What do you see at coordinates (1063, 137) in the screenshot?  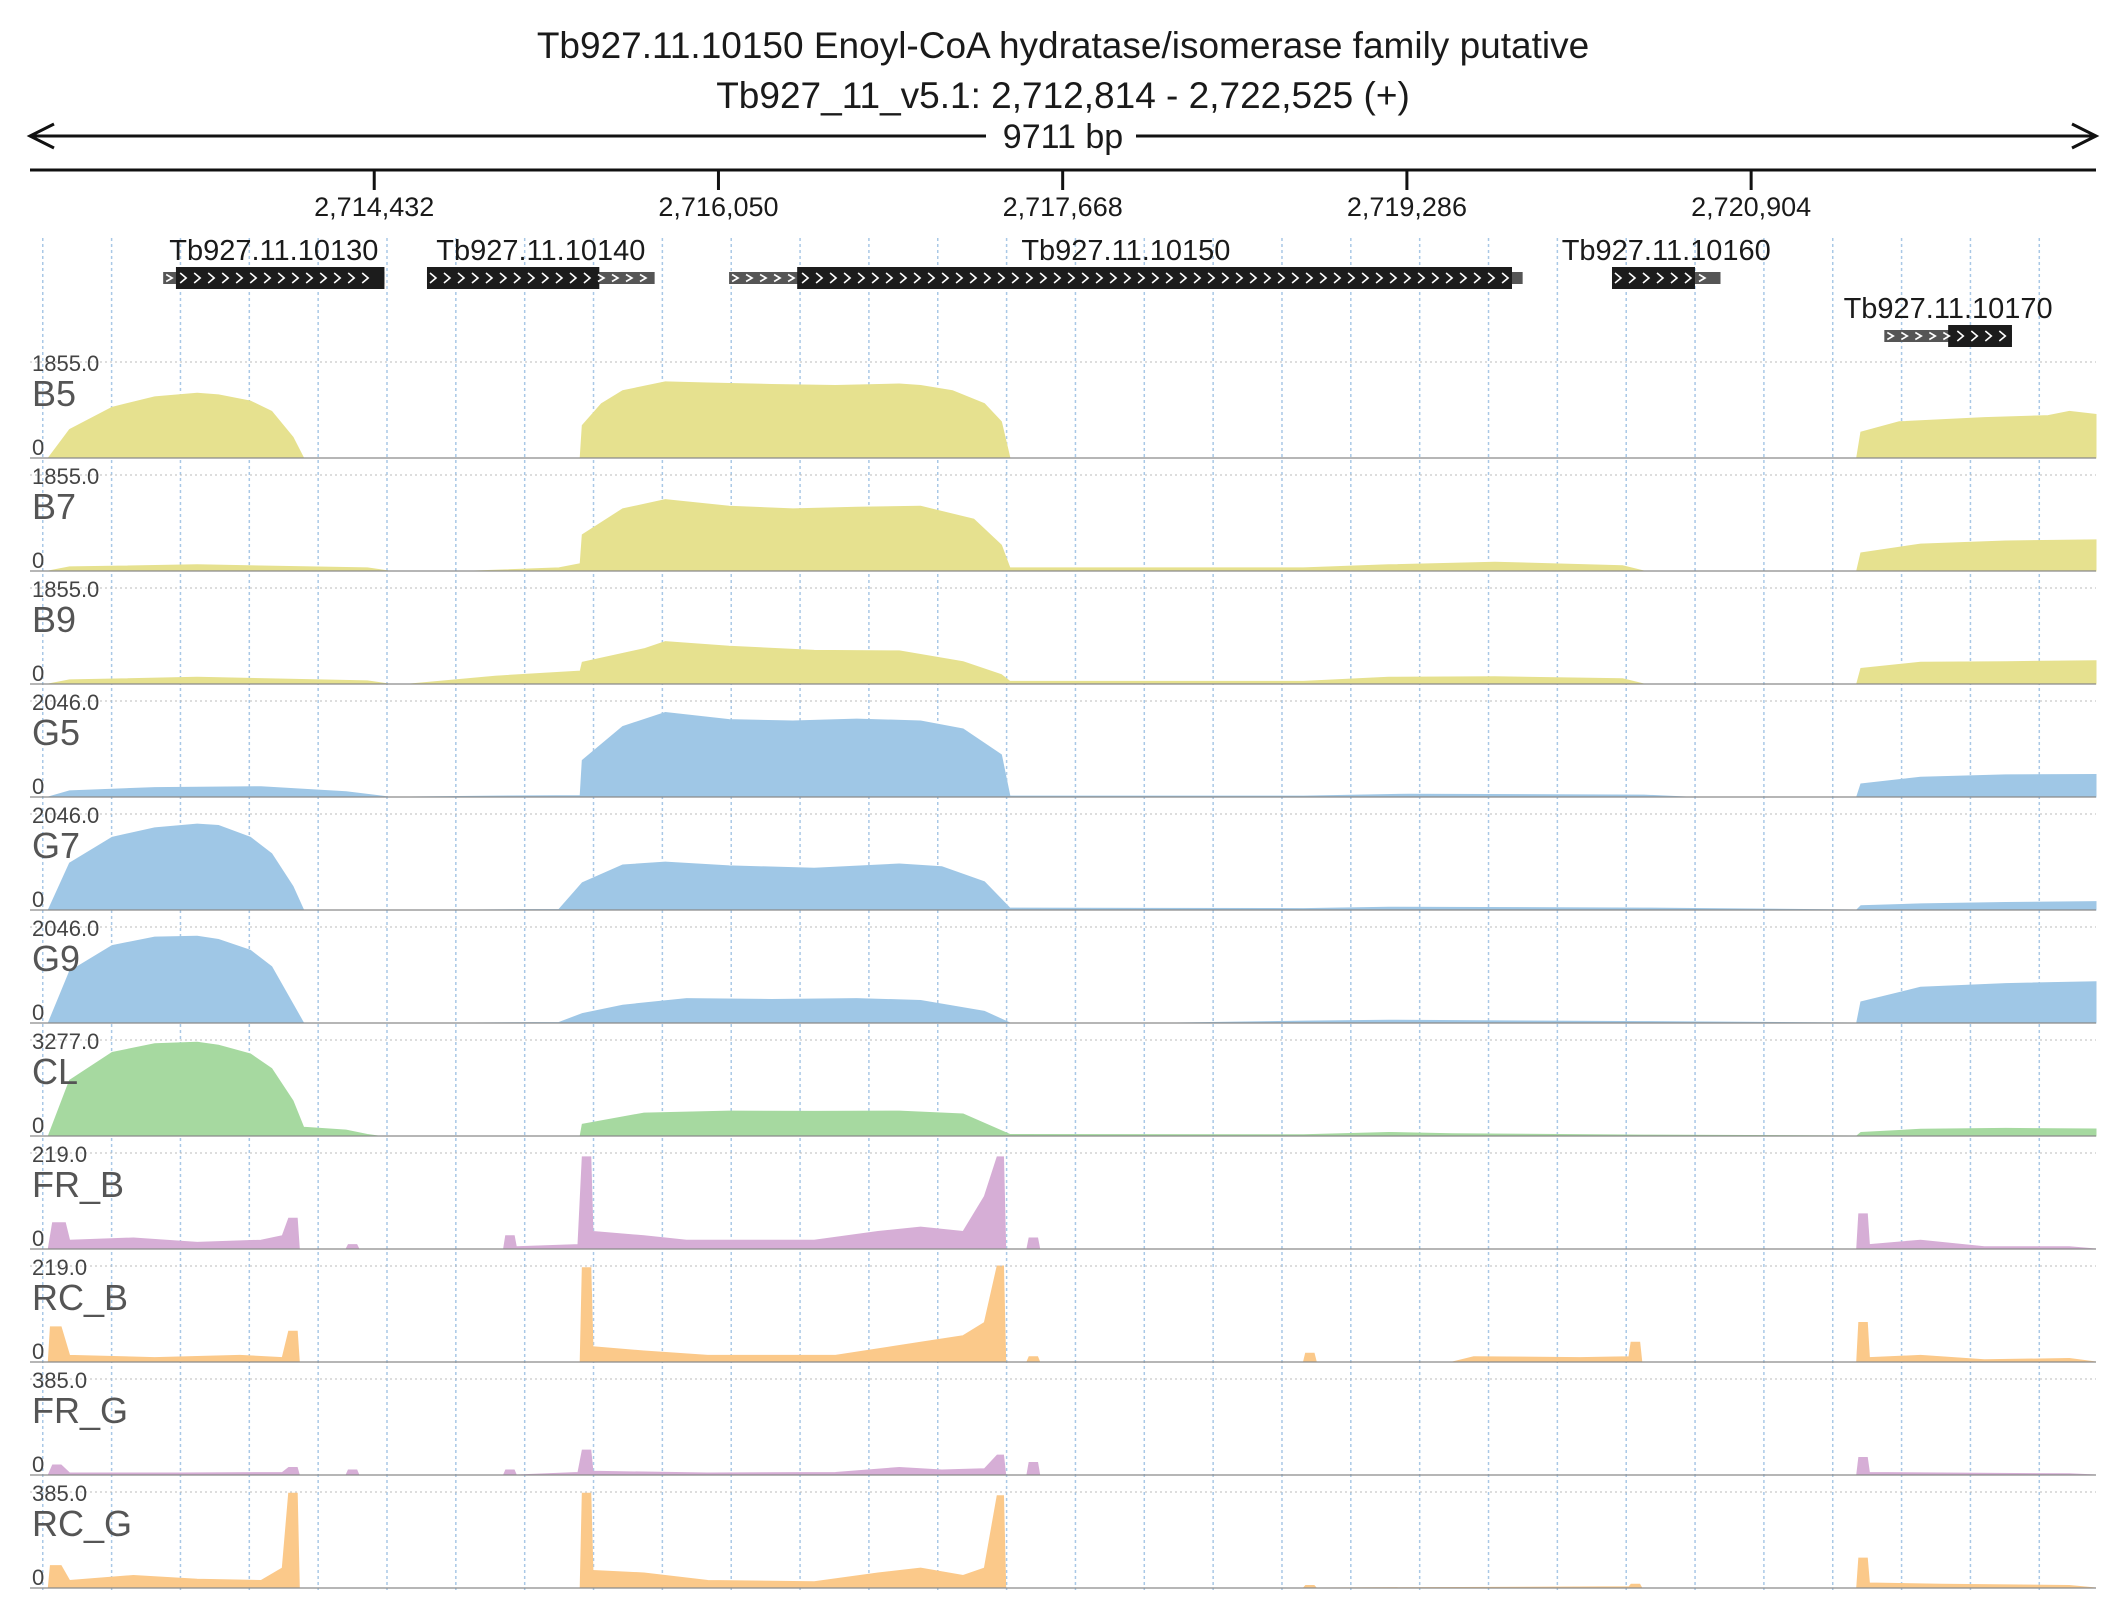 I see `span-label: 9711 bp` at bounding box center [1063, 137].